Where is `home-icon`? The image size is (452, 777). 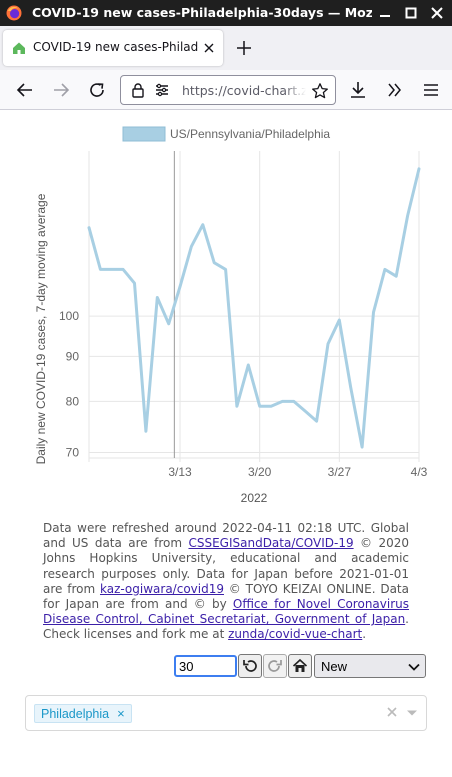
home-icon is located at coordinates (300, 665).